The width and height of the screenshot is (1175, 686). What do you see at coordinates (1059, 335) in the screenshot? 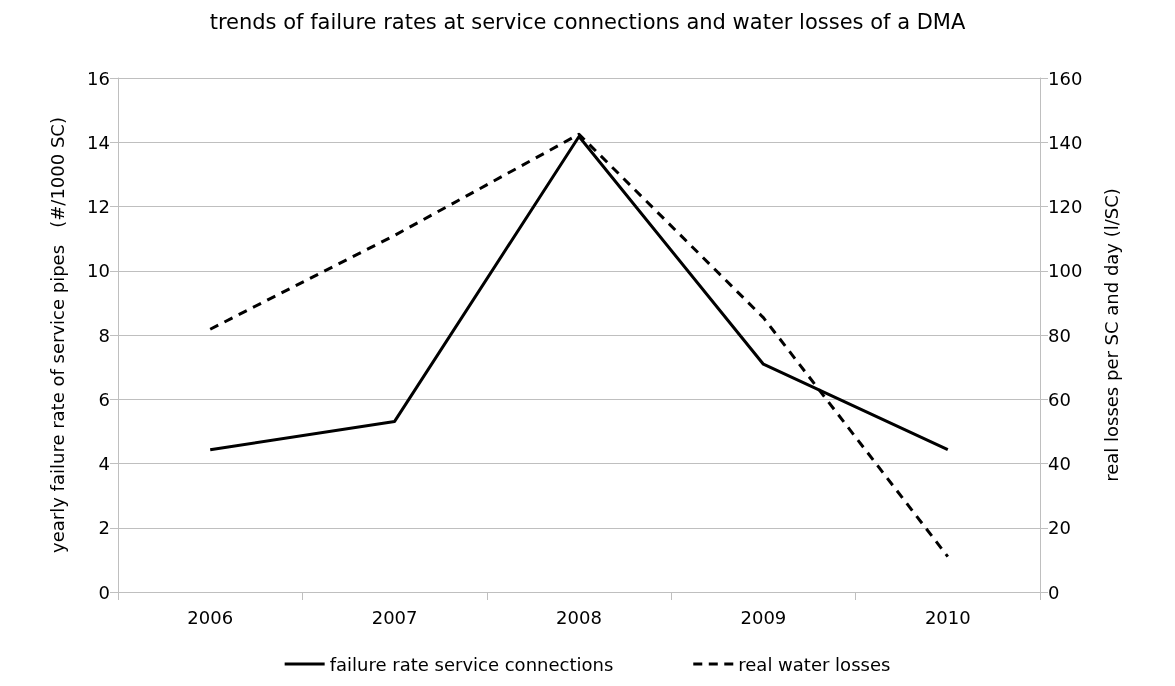
I see `y2-tick-label: 80` at bounding box center [1059, 335].